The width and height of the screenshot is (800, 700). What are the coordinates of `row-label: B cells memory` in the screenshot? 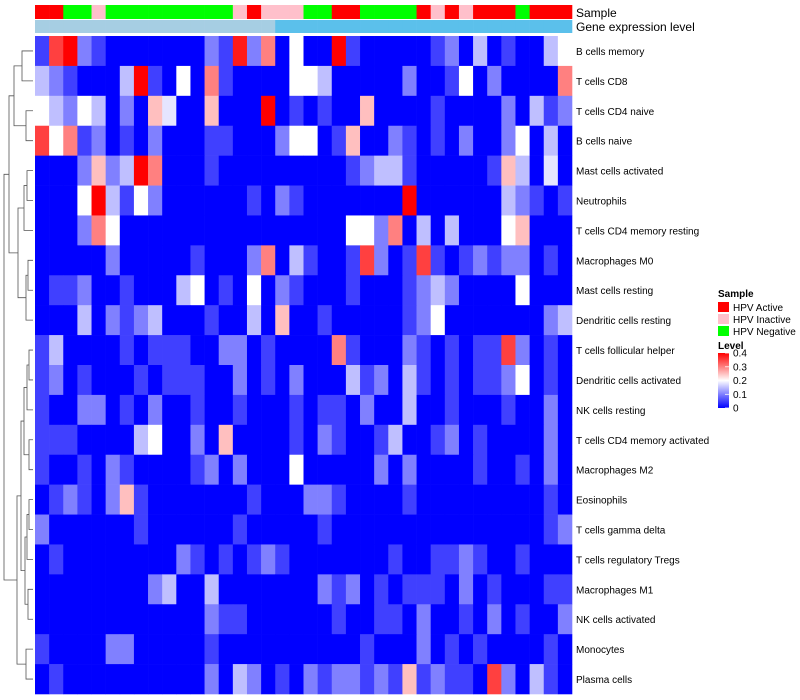 It's located at (610, 52).